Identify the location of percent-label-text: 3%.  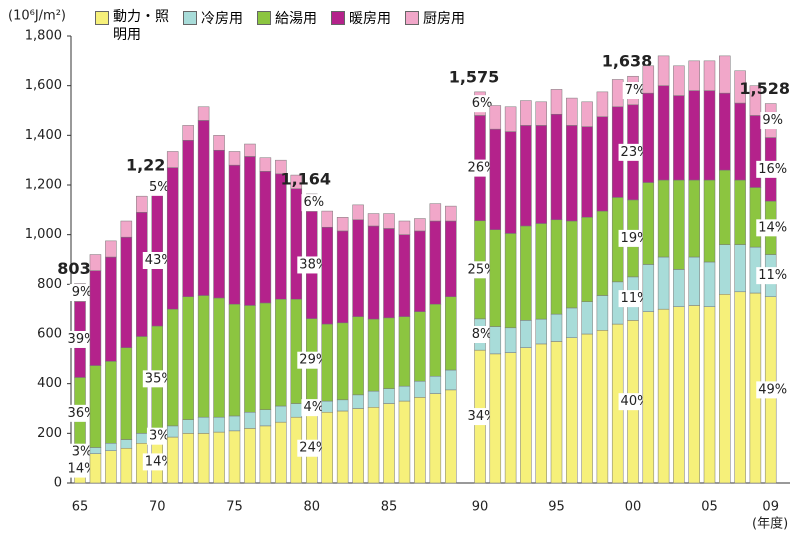
(82, 452).